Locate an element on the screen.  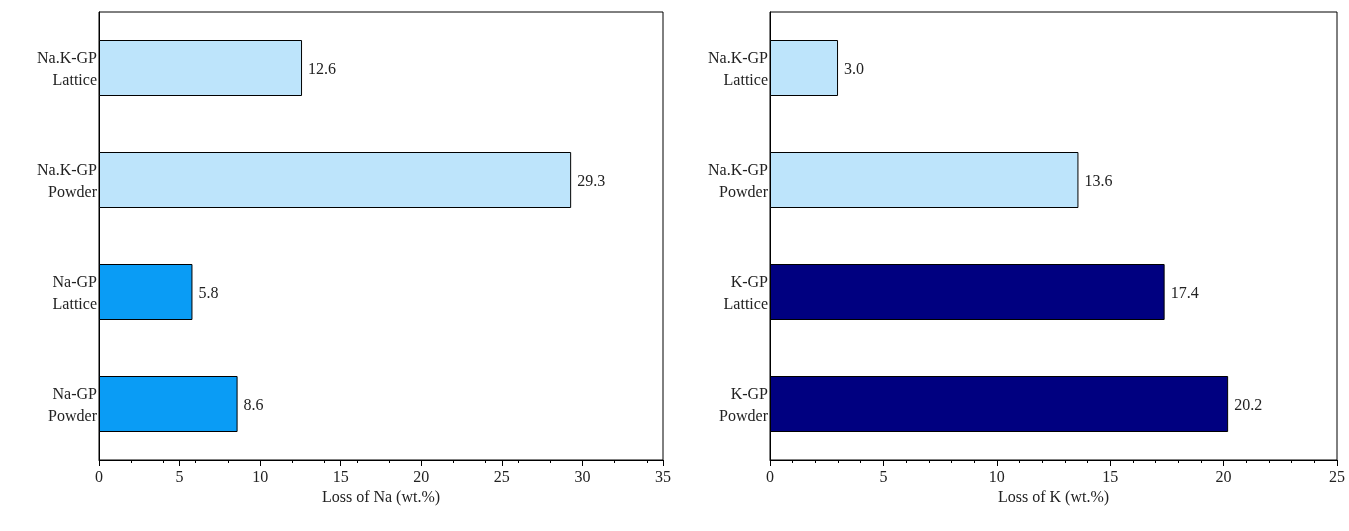
data-label: 17.4 is located at coordinates (1184, 292).